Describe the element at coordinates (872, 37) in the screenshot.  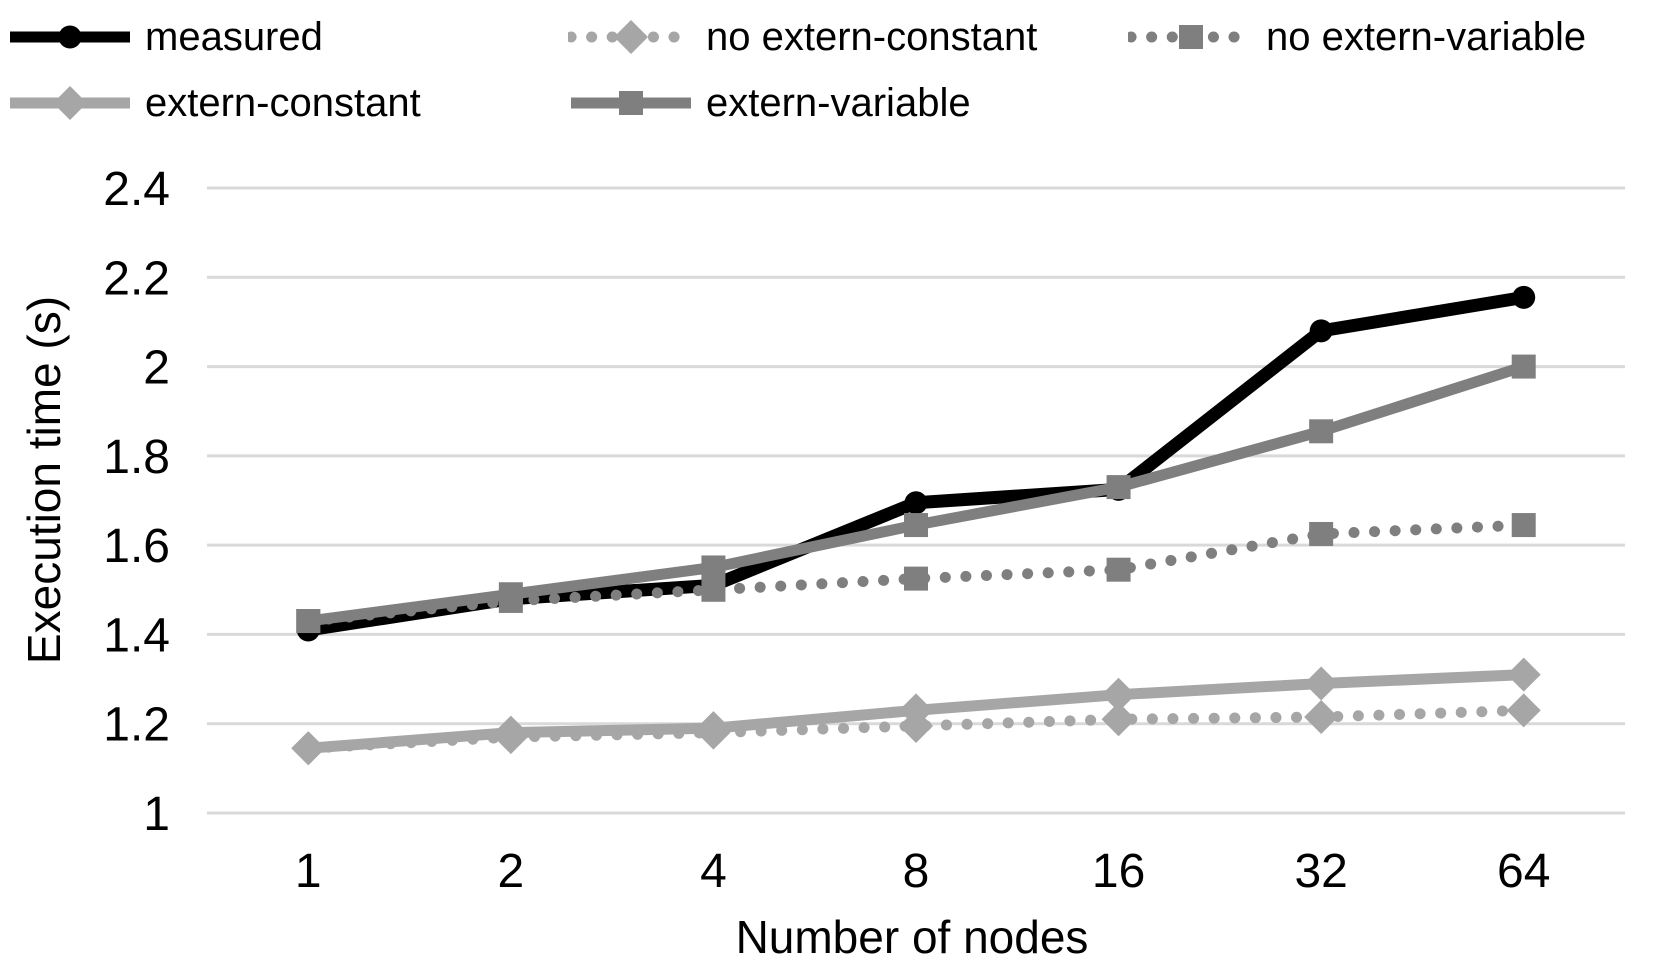
I see `legend-label-no-extern-constant: no extern-constant` at that location.